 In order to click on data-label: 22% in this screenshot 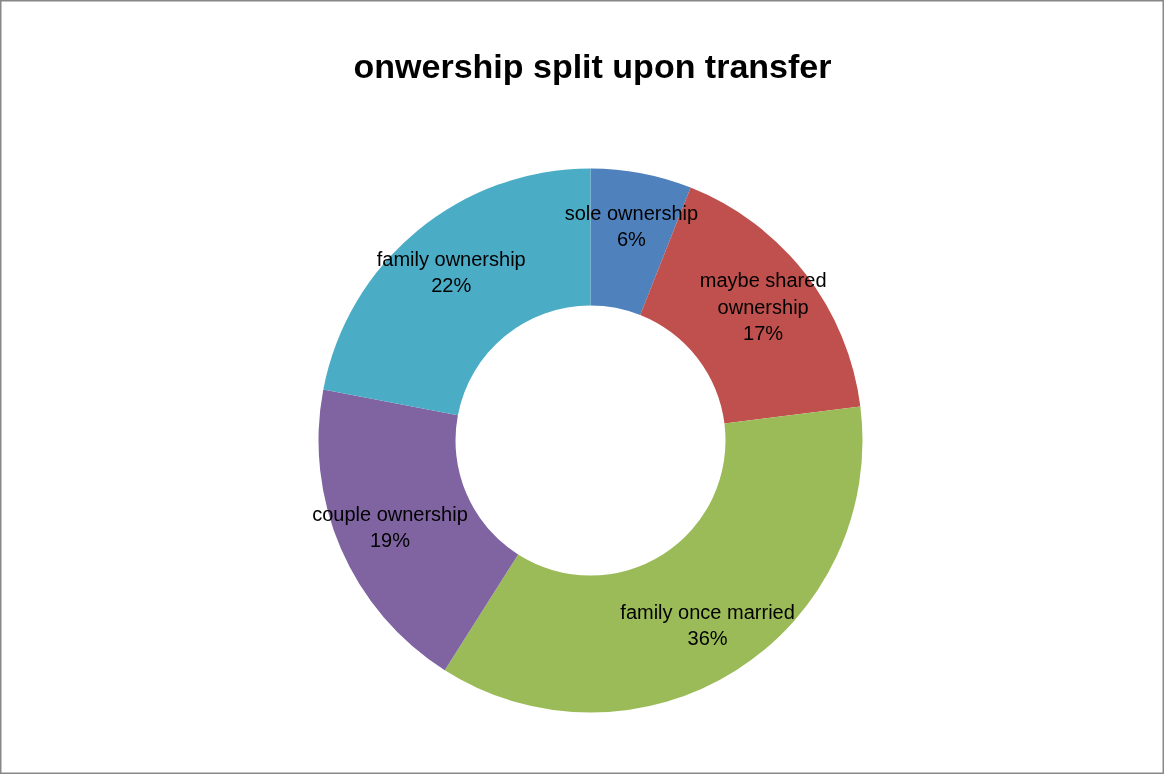, I will do `click(451, 285)`.